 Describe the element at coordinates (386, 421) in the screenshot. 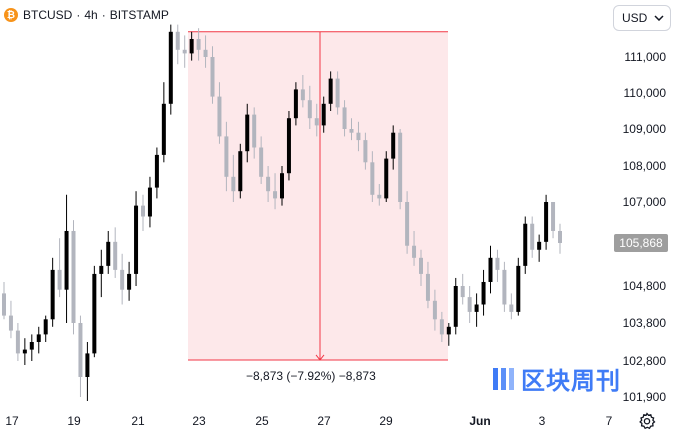

I see `x-axis-label: 29` at that location.